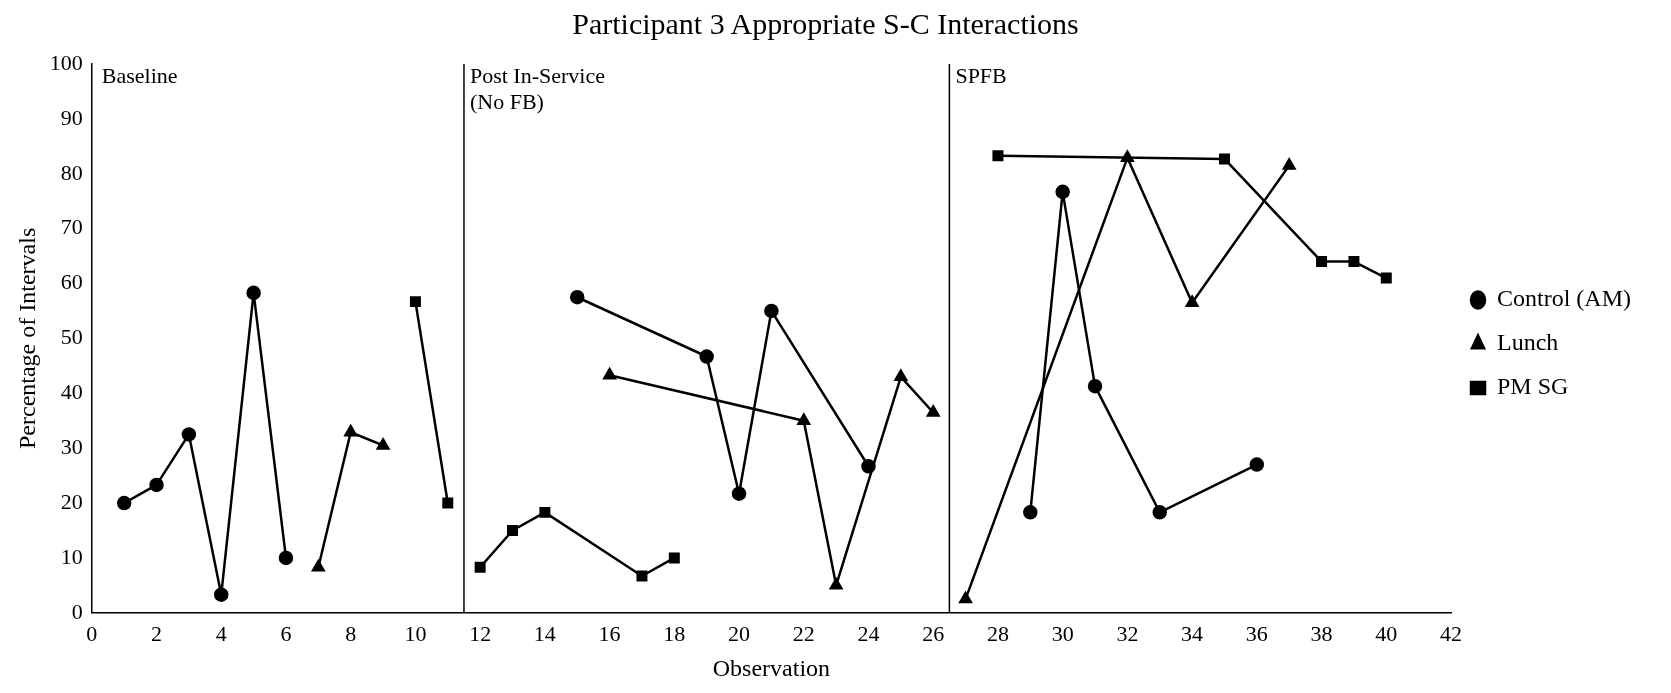  What do you see at coordinates (1192, 633) in the screenshot?
I see `x-tick-label: 34` at bounding box center [1192, 633].